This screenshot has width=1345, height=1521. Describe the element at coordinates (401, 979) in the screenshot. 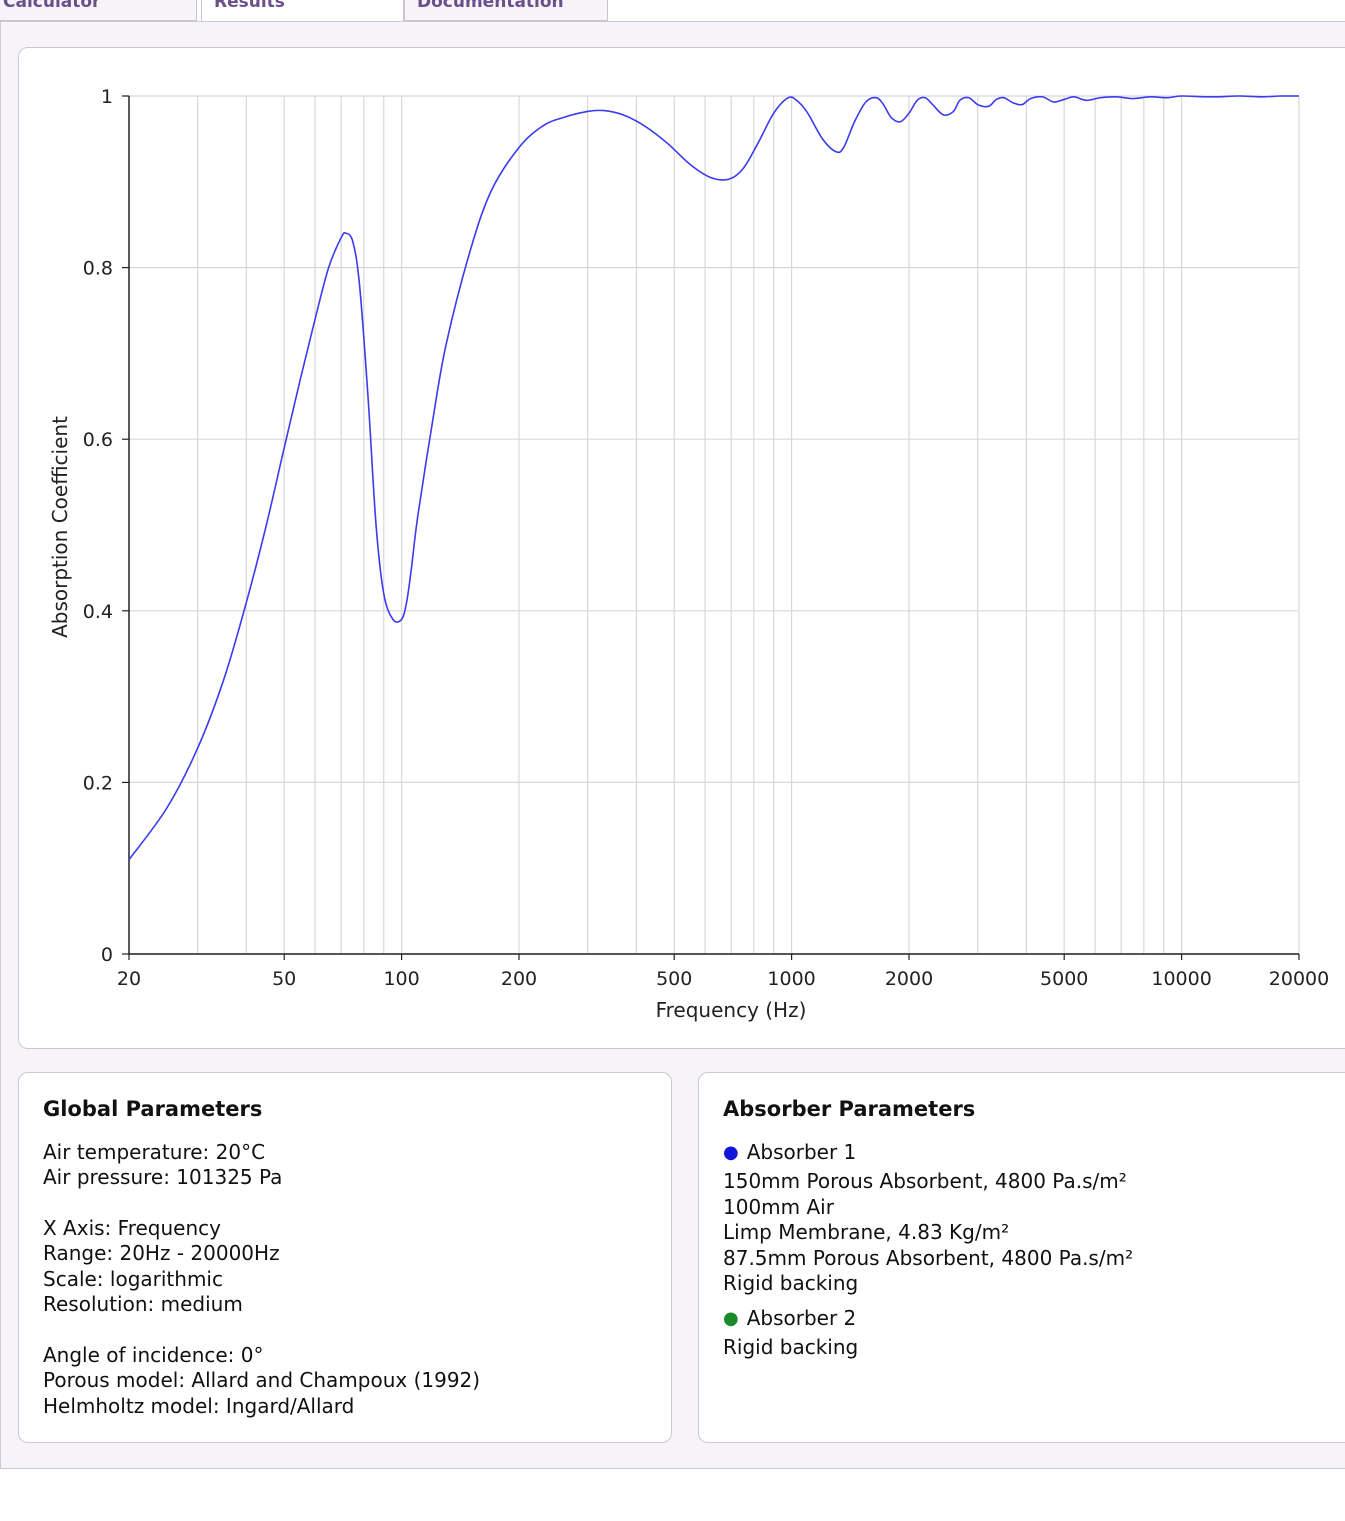

I see `x-tick-label: 100` at that location.